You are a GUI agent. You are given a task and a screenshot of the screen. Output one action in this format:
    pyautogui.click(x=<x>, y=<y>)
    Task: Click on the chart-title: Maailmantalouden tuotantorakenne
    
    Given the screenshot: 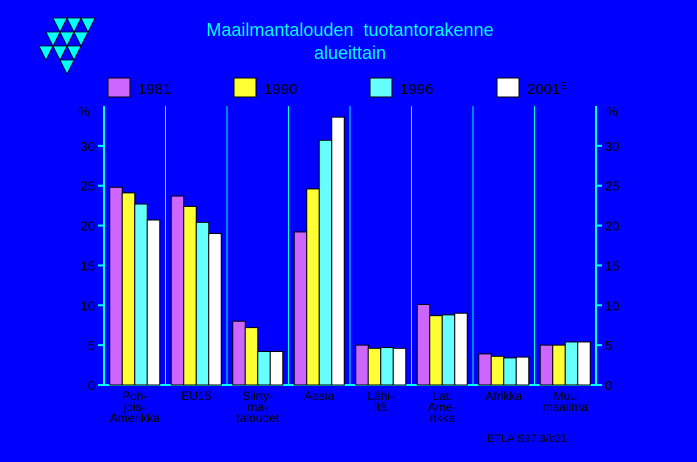 What is the action you would take?
    pyautogui.click(x=349, y=30)
    